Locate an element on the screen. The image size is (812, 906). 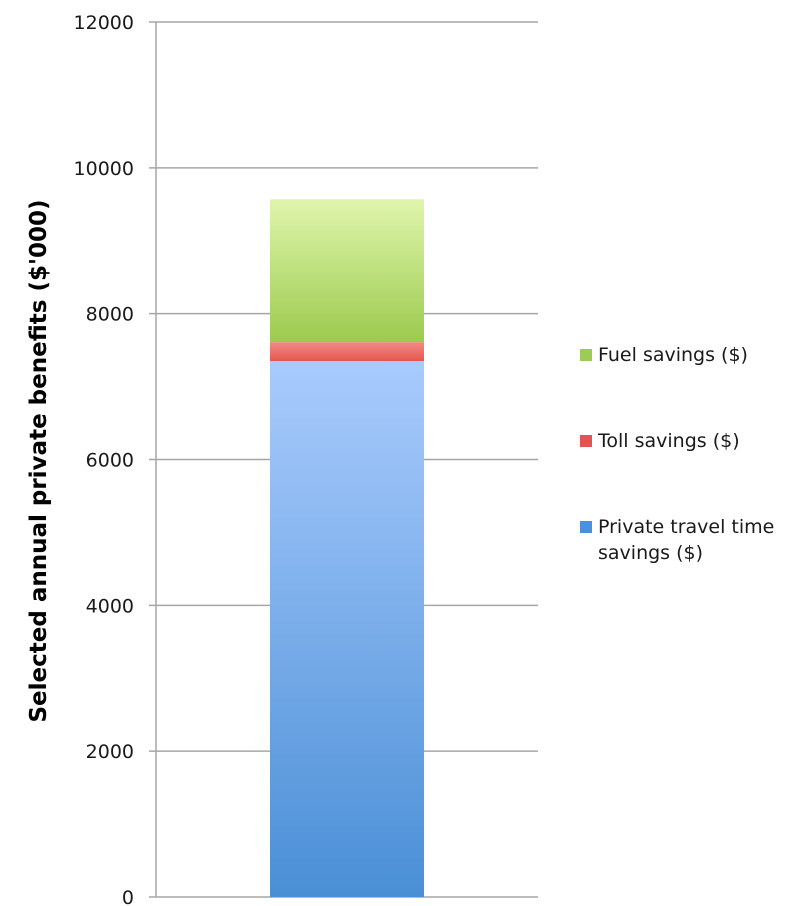
y-axis-title: Selected annual private benefits ($'000) is located at coordinates (39, 460).